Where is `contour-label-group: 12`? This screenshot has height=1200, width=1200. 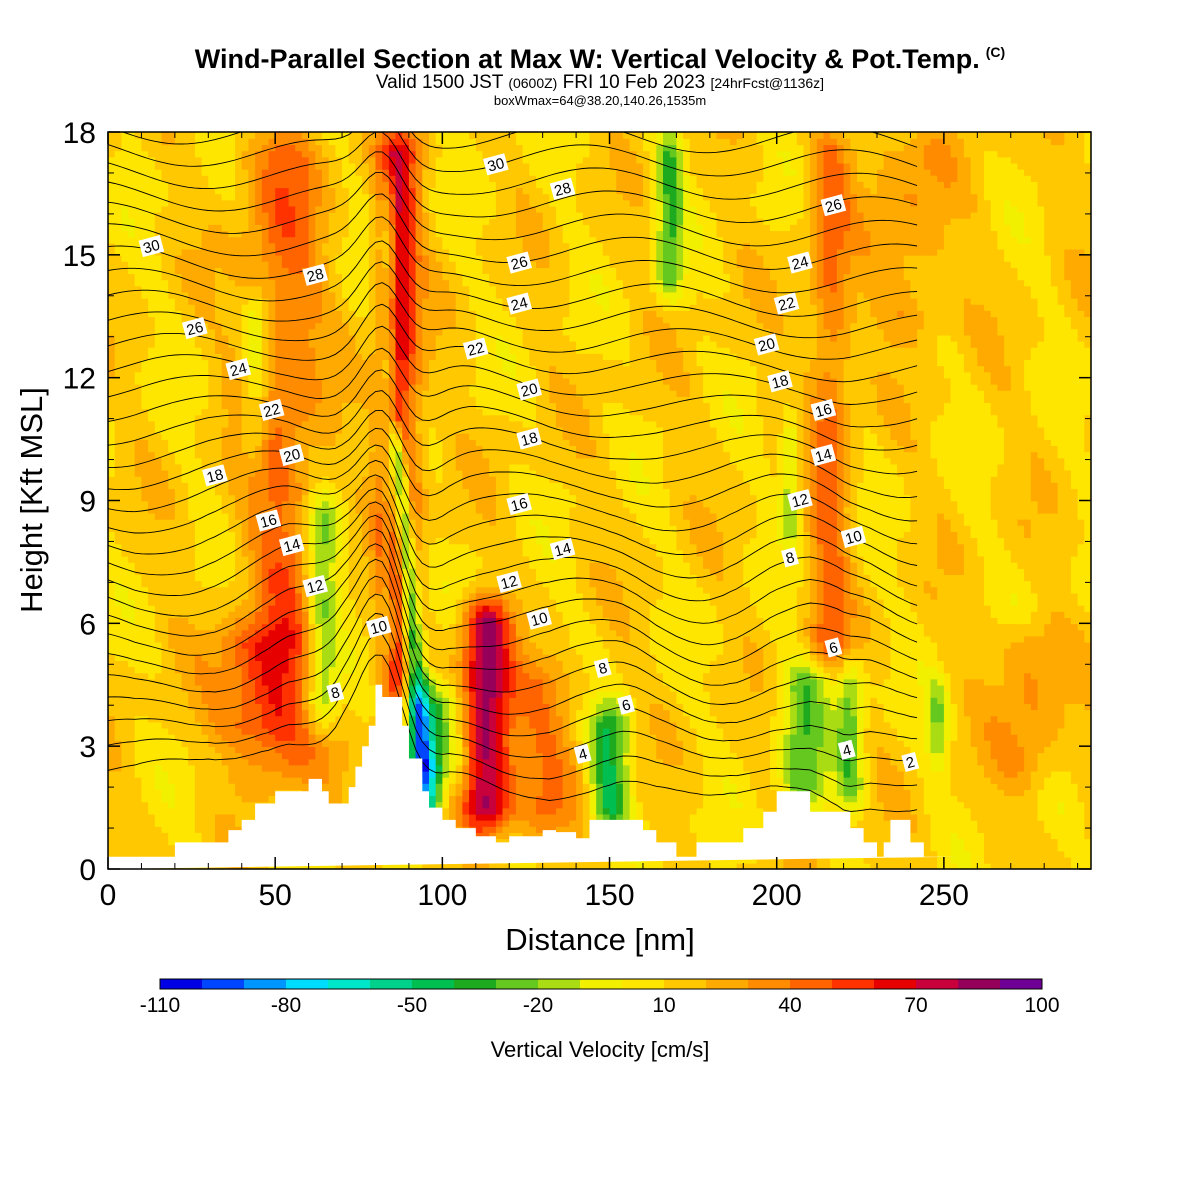 contour-label-group: 12 is located at coordinates (509, 581).